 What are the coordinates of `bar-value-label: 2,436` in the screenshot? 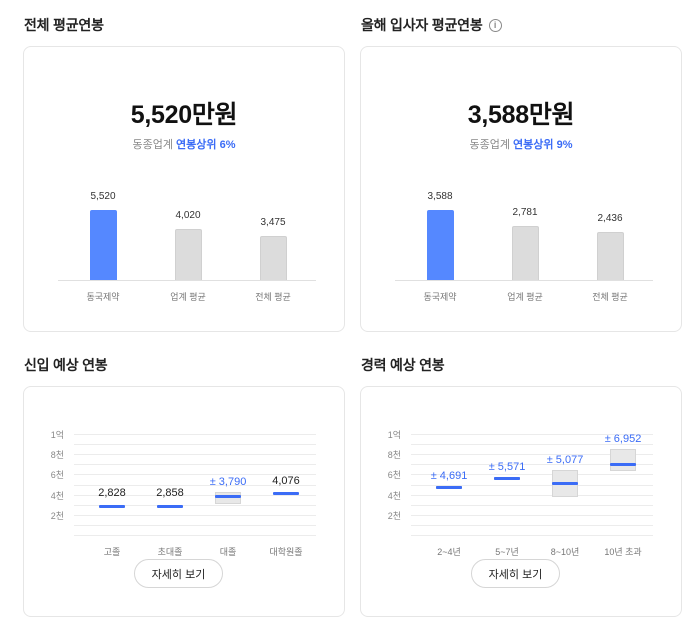 It's located at (610, 218).